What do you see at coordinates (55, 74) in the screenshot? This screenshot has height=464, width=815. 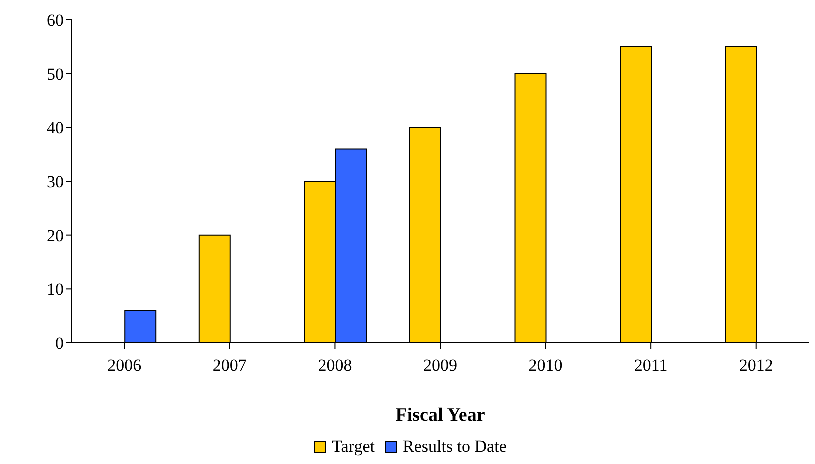 I see `y-tick-label: 50` at bounding box center [55, 74].